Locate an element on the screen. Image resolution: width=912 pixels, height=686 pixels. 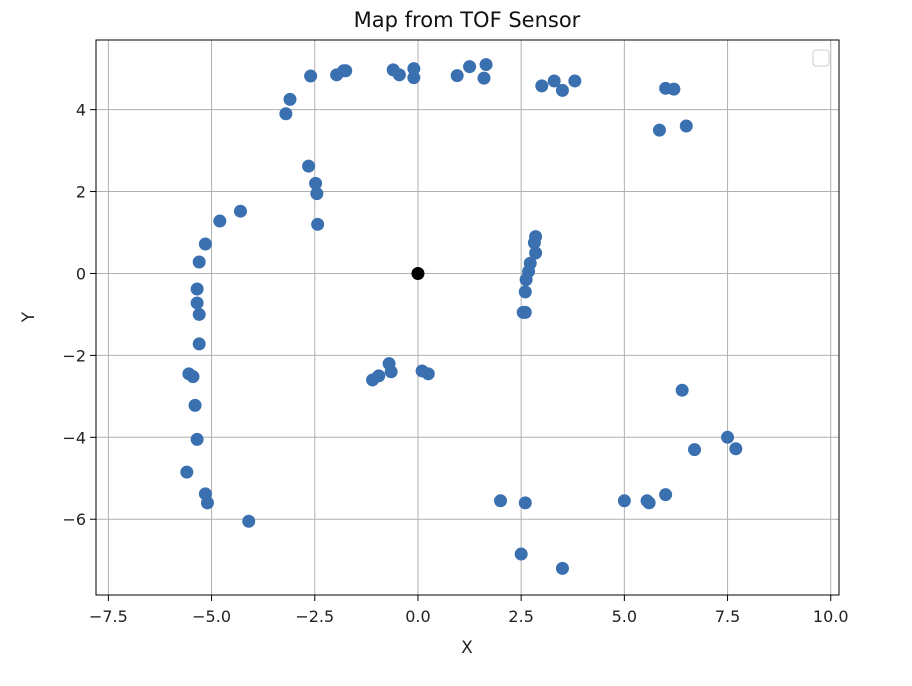
x-tick-label: 0.0 is located at coordinates (417, 616).